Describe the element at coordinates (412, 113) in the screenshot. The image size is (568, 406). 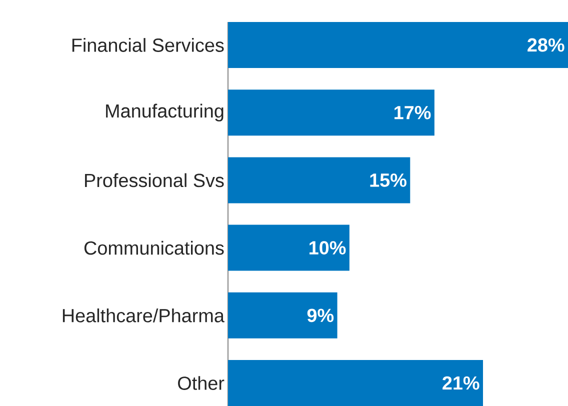
I see `data-label: 17%` at that location.